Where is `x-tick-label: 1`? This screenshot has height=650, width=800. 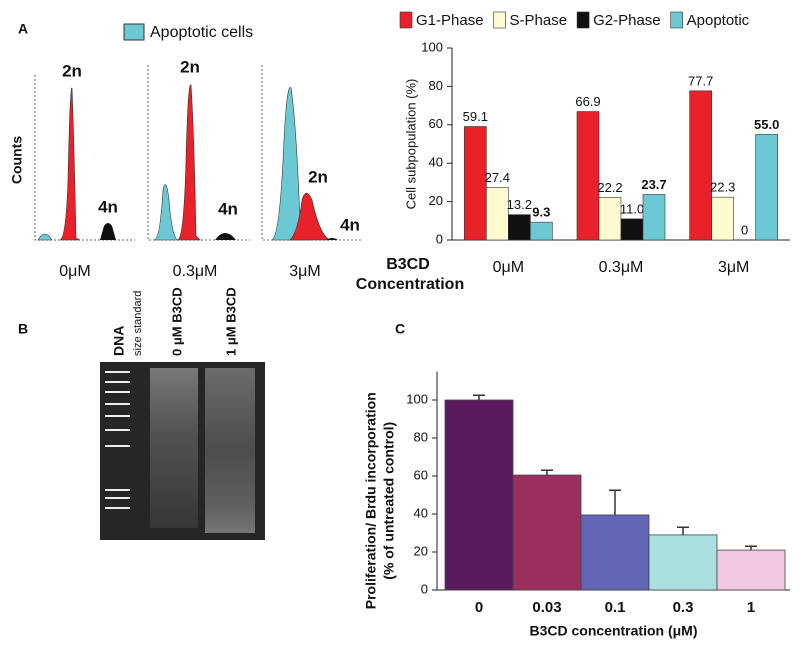 x-tick-label: 1 is located at coordinates (751, 607).